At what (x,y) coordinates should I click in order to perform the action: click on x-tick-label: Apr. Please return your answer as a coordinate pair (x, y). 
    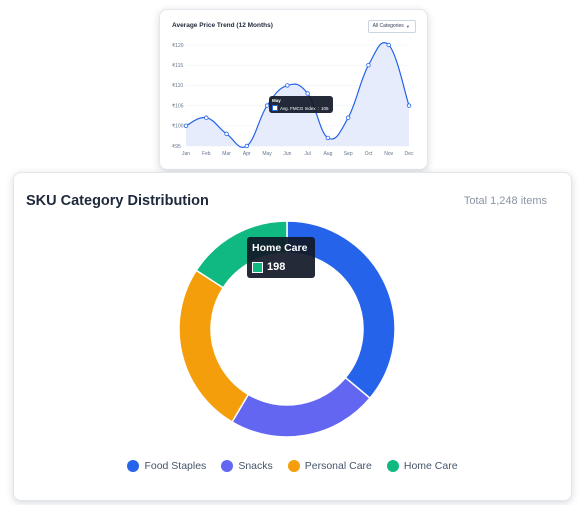
    Looking at the image, I should click on (247, 154).